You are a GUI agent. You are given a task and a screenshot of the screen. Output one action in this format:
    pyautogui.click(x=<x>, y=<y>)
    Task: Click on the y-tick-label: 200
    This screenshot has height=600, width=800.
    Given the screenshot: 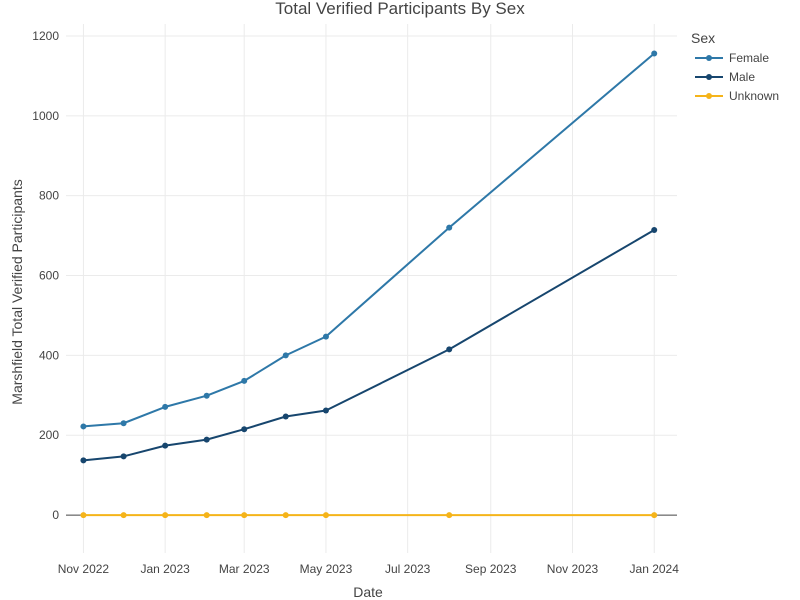 What is the action you would take?
    pyautogui.click(x=49, y=435)
    